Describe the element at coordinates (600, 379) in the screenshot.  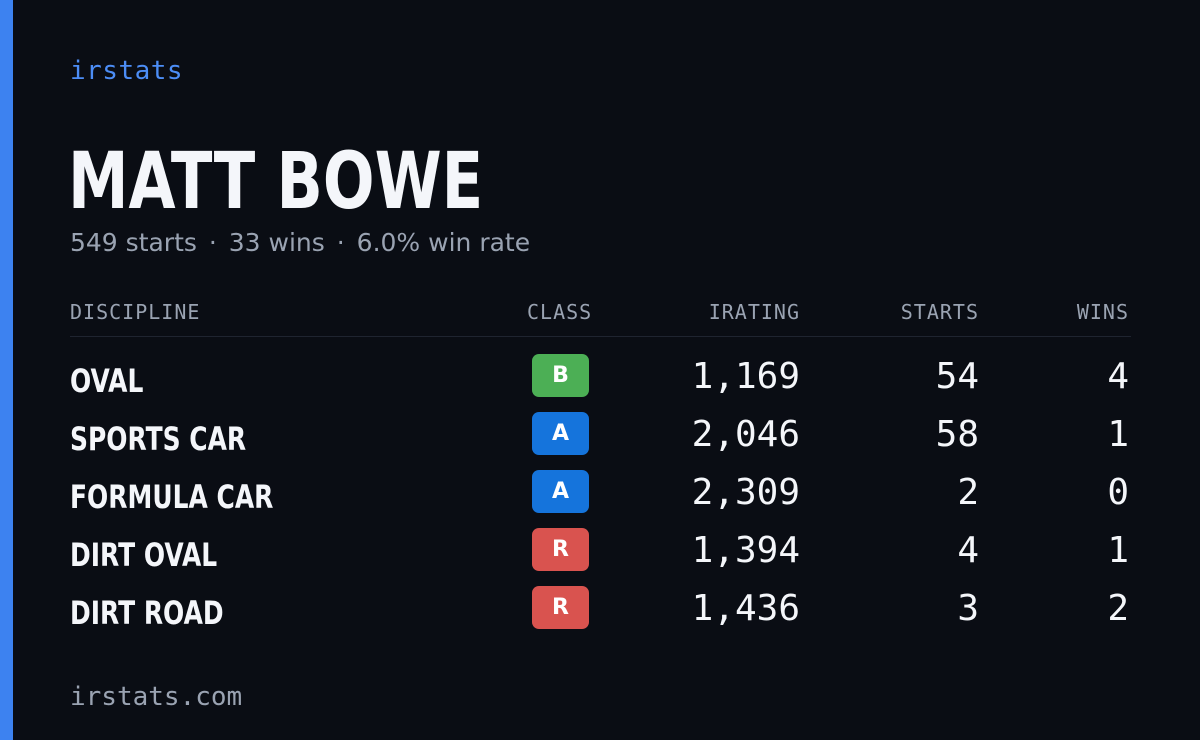
I see `table-row: OVAL B 1,169 54 4` at that location.